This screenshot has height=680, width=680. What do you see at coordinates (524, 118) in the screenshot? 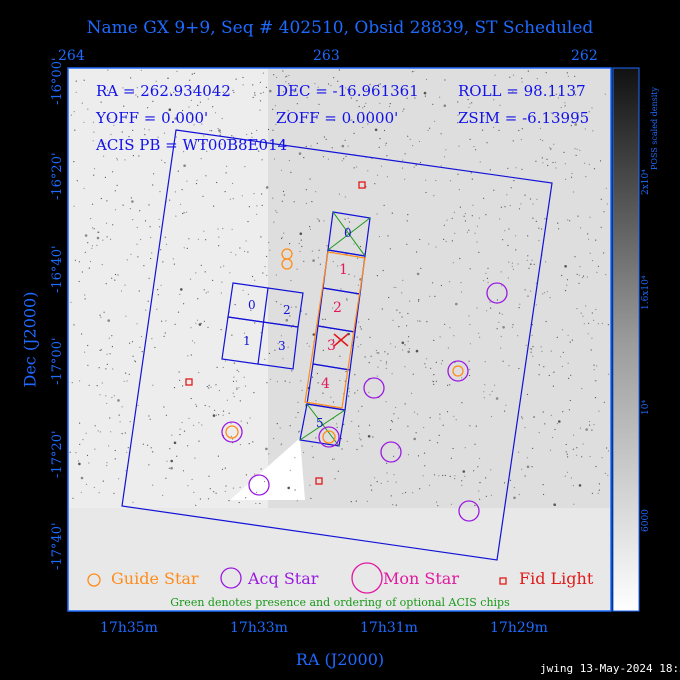
I see `zsim-readout: ZSIM = -6.13995` at bounding box center [524, 118].